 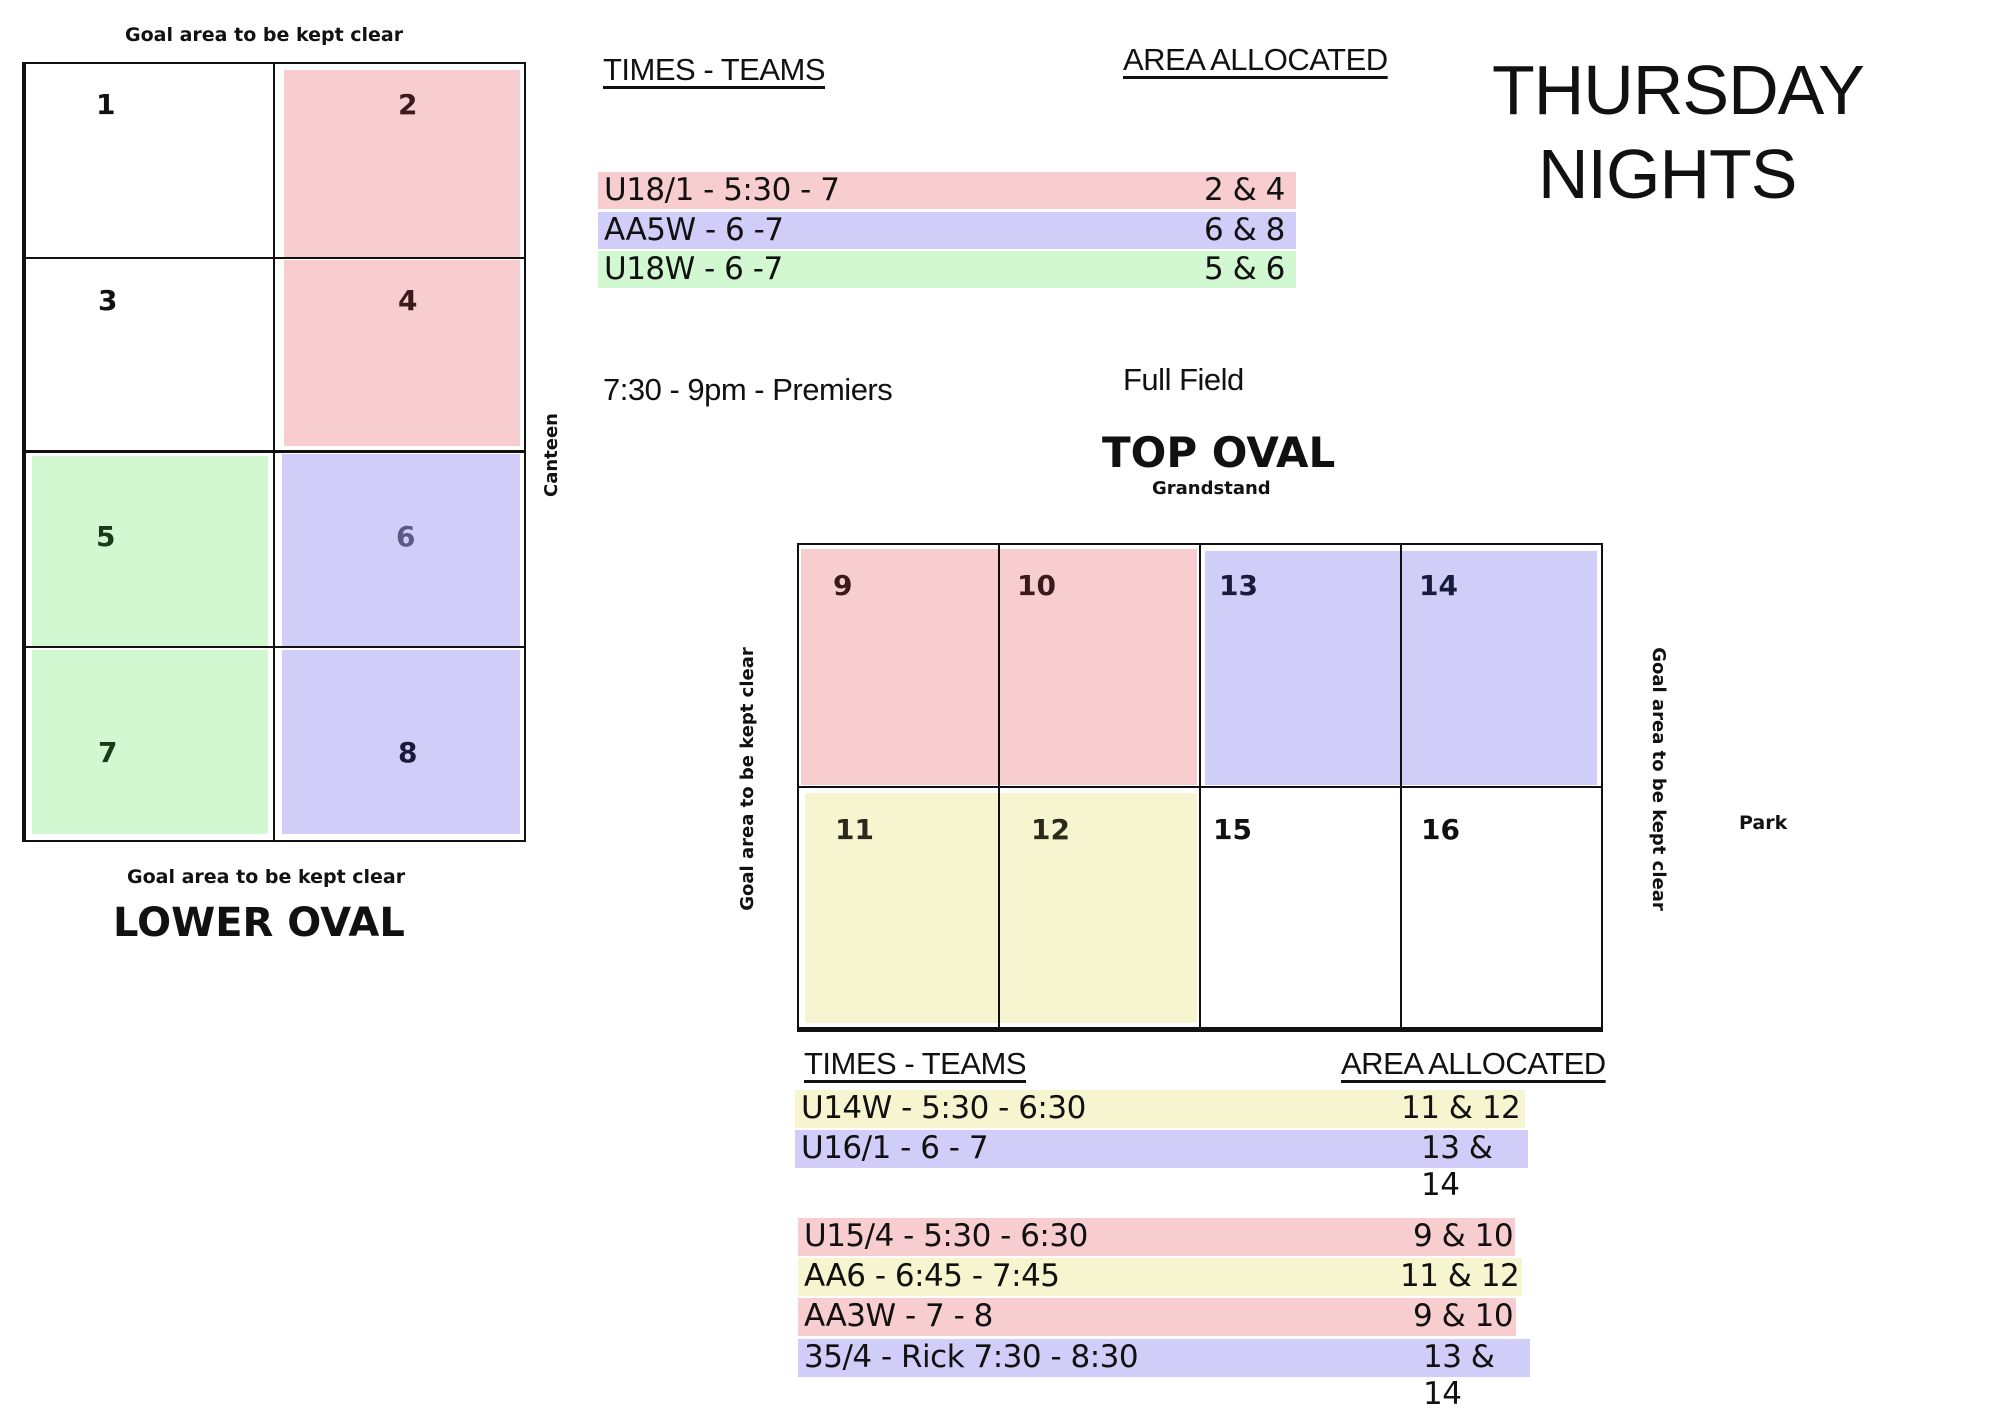 What do you see at coordinates (915, 1063) in the screenshot?
I see `bottom-schedule-times-header: TIMES - TEAMS` at bounding box center [915, 1063].